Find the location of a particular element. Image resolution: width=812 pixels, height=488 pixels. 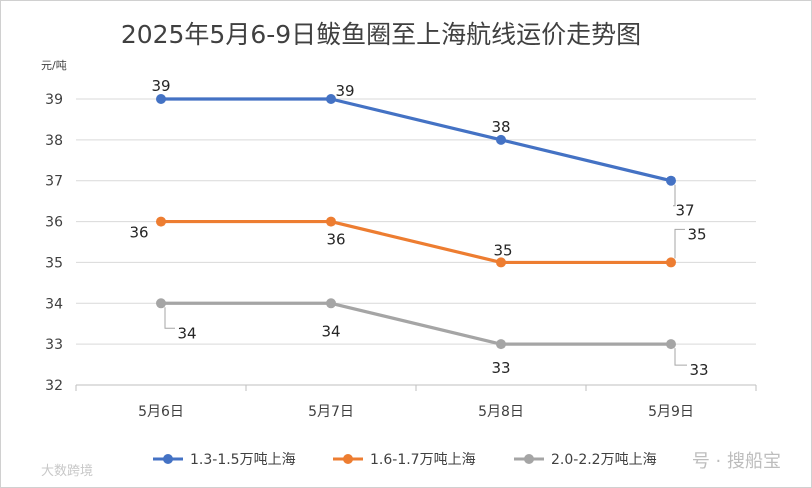

x-tick-label: 5月6日 is located at coordinates (161, 412).